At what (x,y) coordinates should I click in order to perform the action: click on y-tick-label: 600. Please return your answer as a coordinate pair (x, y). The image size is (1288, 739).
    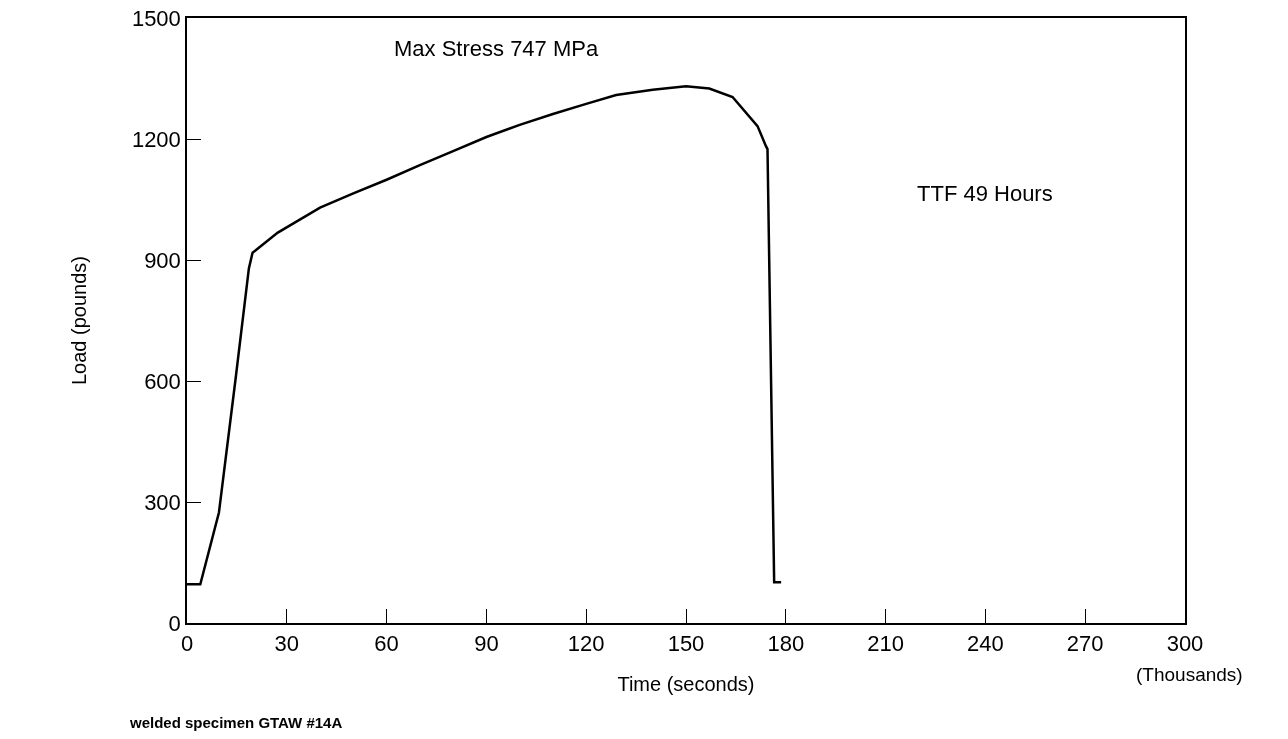
    Looking at the image, I should click on (162, 381).